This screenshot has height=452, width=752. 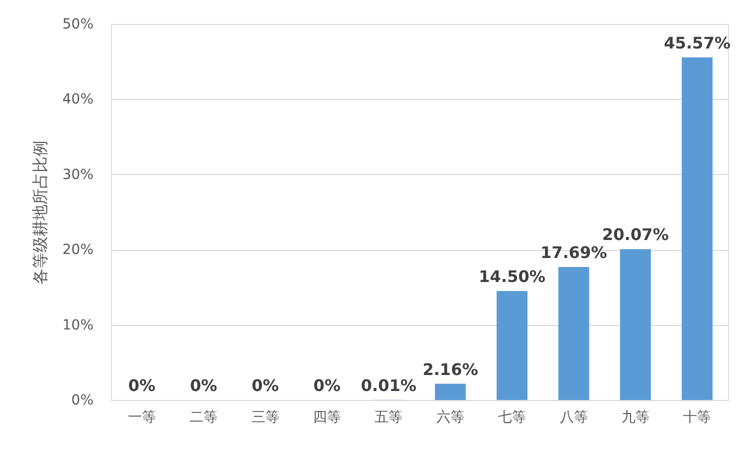 I want to click on y-tick-label: 30%, so click(x=78, y=174).